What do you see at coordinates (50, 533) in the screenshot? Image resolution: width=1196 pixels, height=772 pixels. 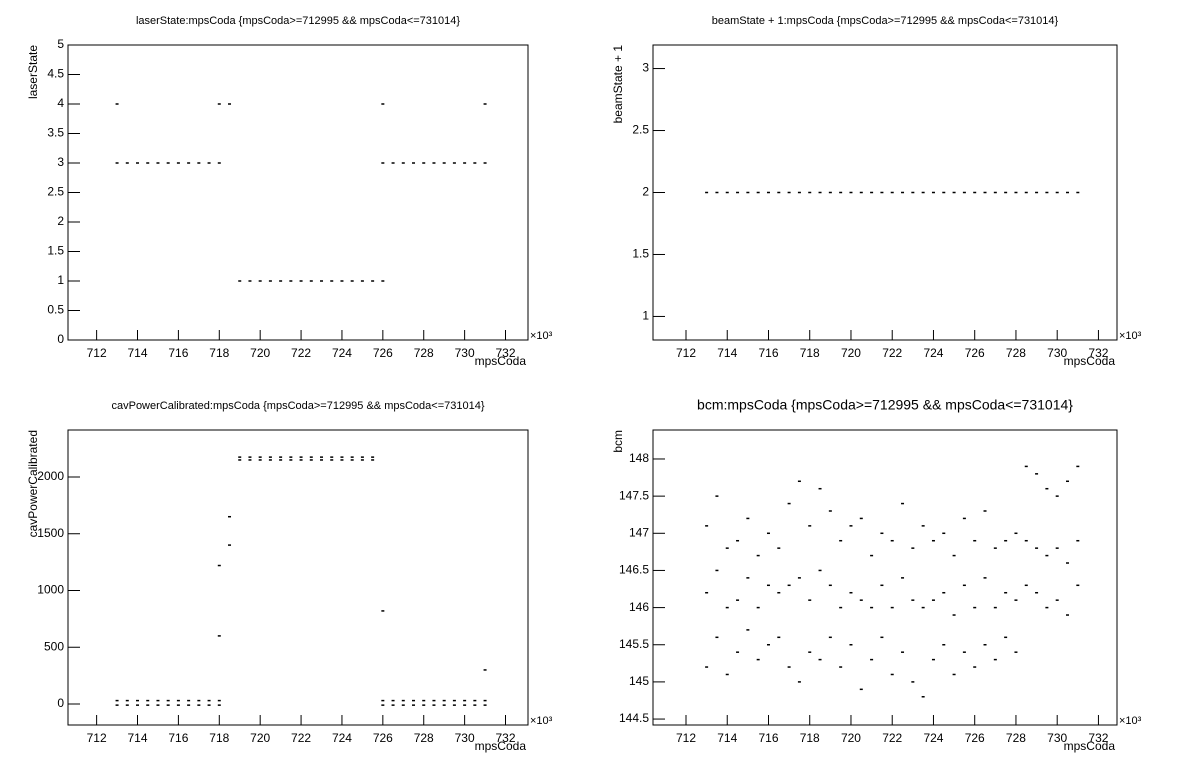 I see `y-tick-label: 1500` at bounding box center [50, 533].